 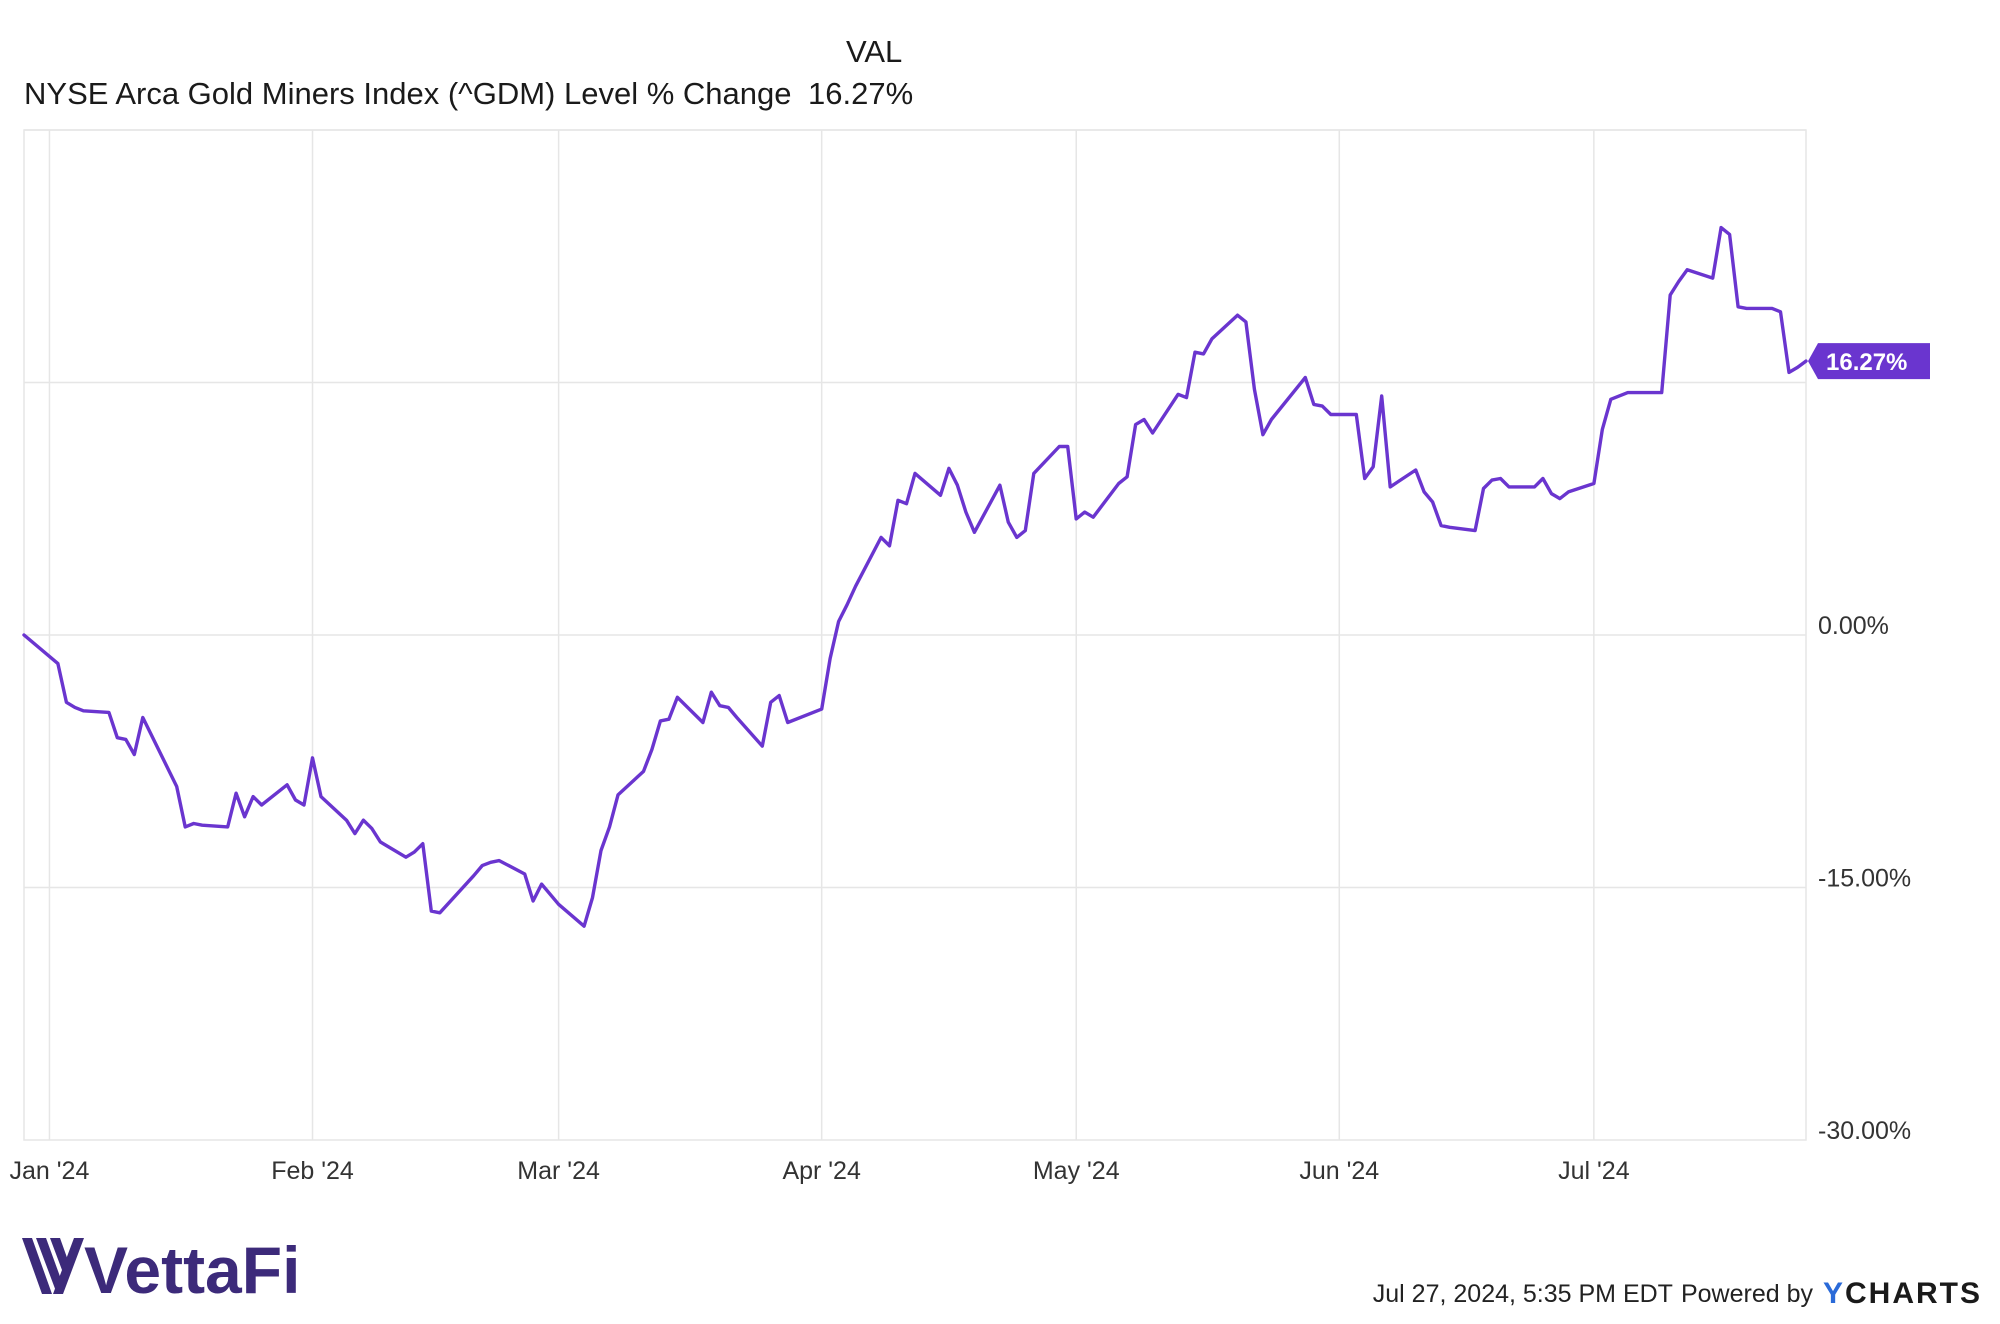 What do you see at coordinates (50, 1171) in the screenshot?
I see `x-tick-label: Jan '24` at bounding box center [50, 1171].